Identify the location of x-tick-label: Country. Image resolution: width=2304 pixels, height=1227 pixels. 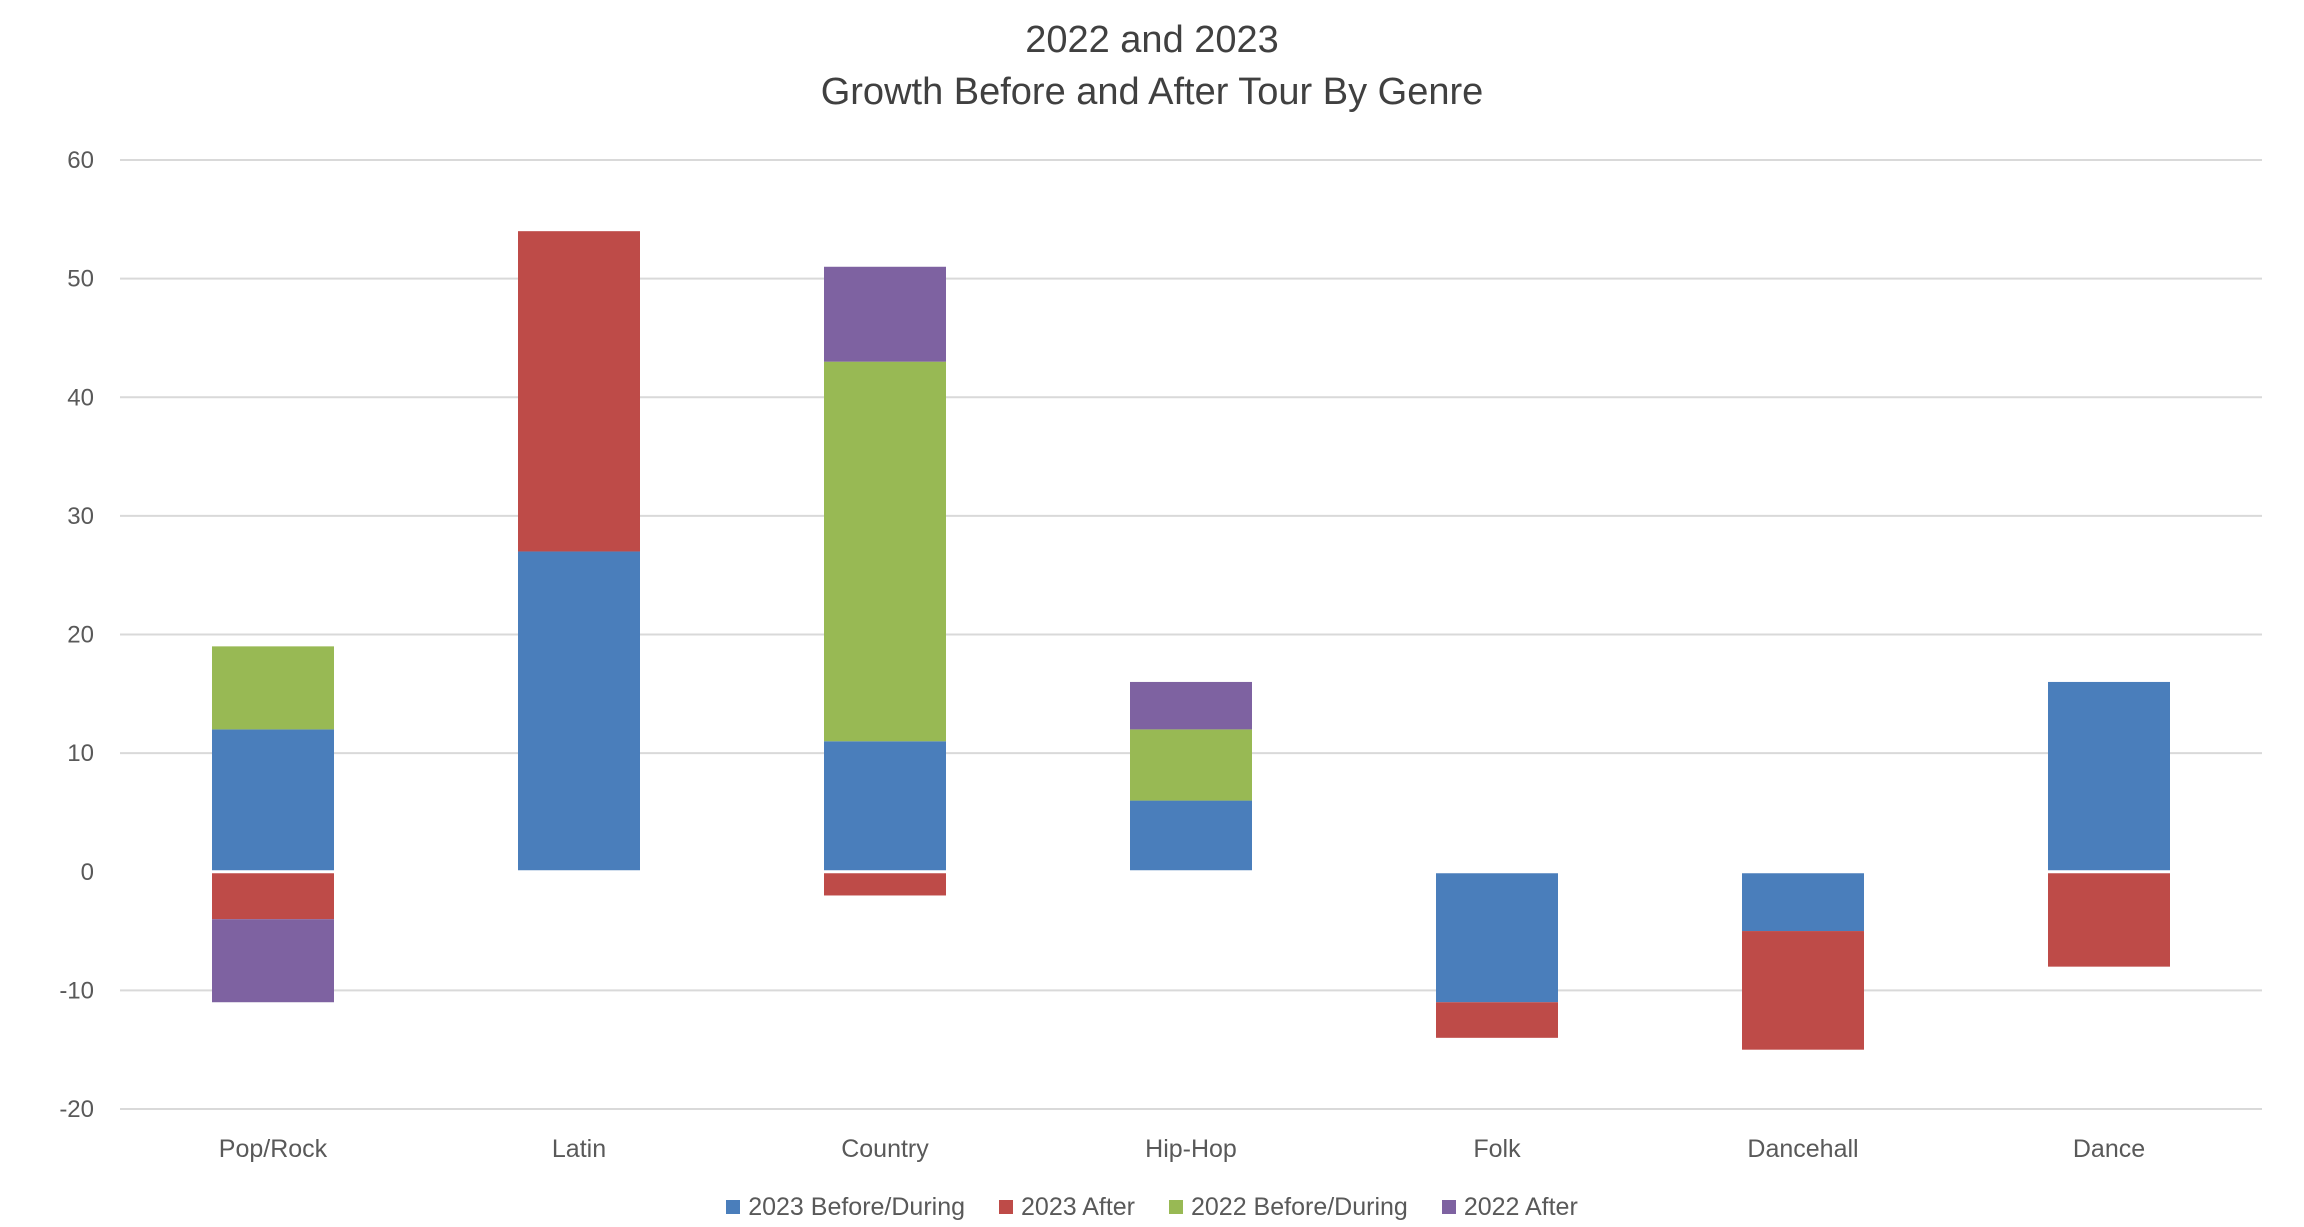
(885, 1149).